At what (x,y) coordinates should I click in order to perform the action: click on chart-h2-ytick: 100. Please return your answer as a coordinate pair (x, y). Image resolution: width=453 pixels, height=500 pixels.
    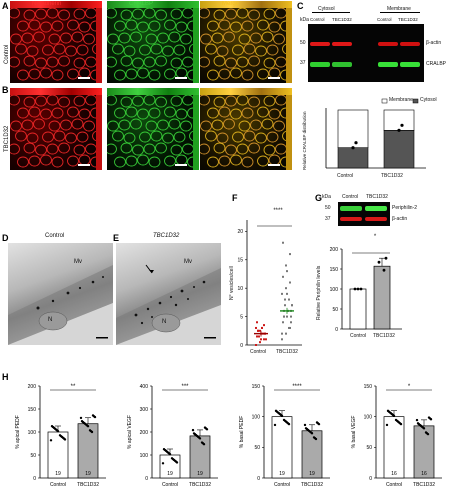
    Looking at the image, I should click on (144, 456).